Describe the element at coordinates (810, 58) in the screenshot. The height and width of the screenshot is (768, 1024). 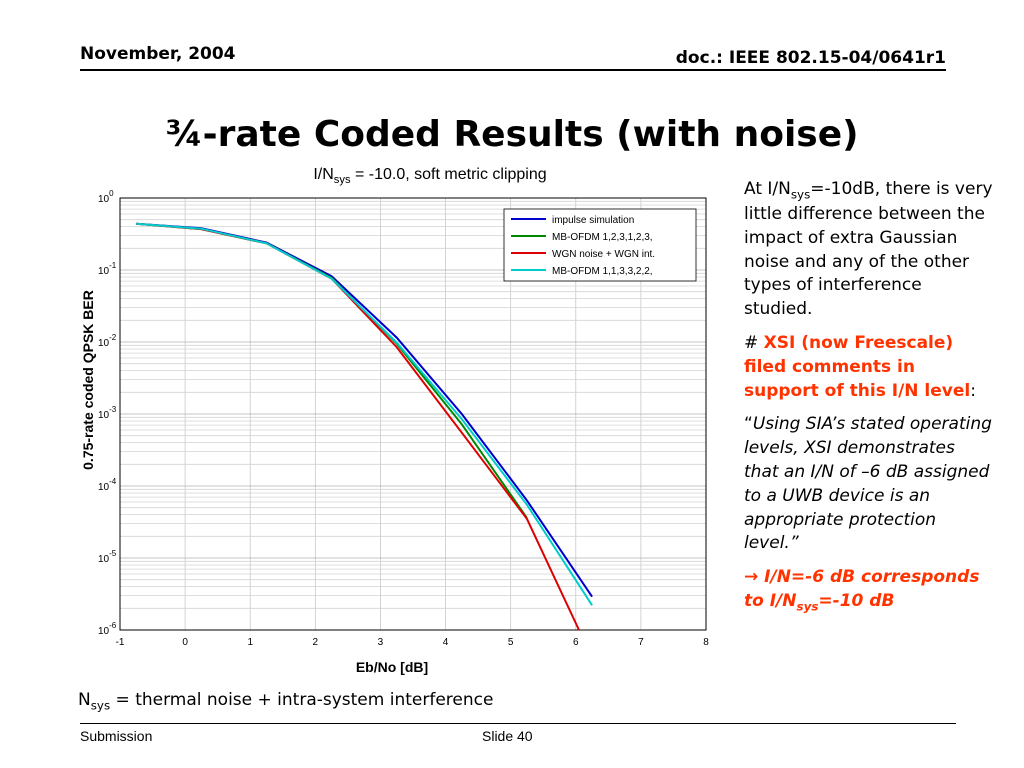
I see `header-doc-id: doc.: IEEE 802.15-04/0641r1` at that location.